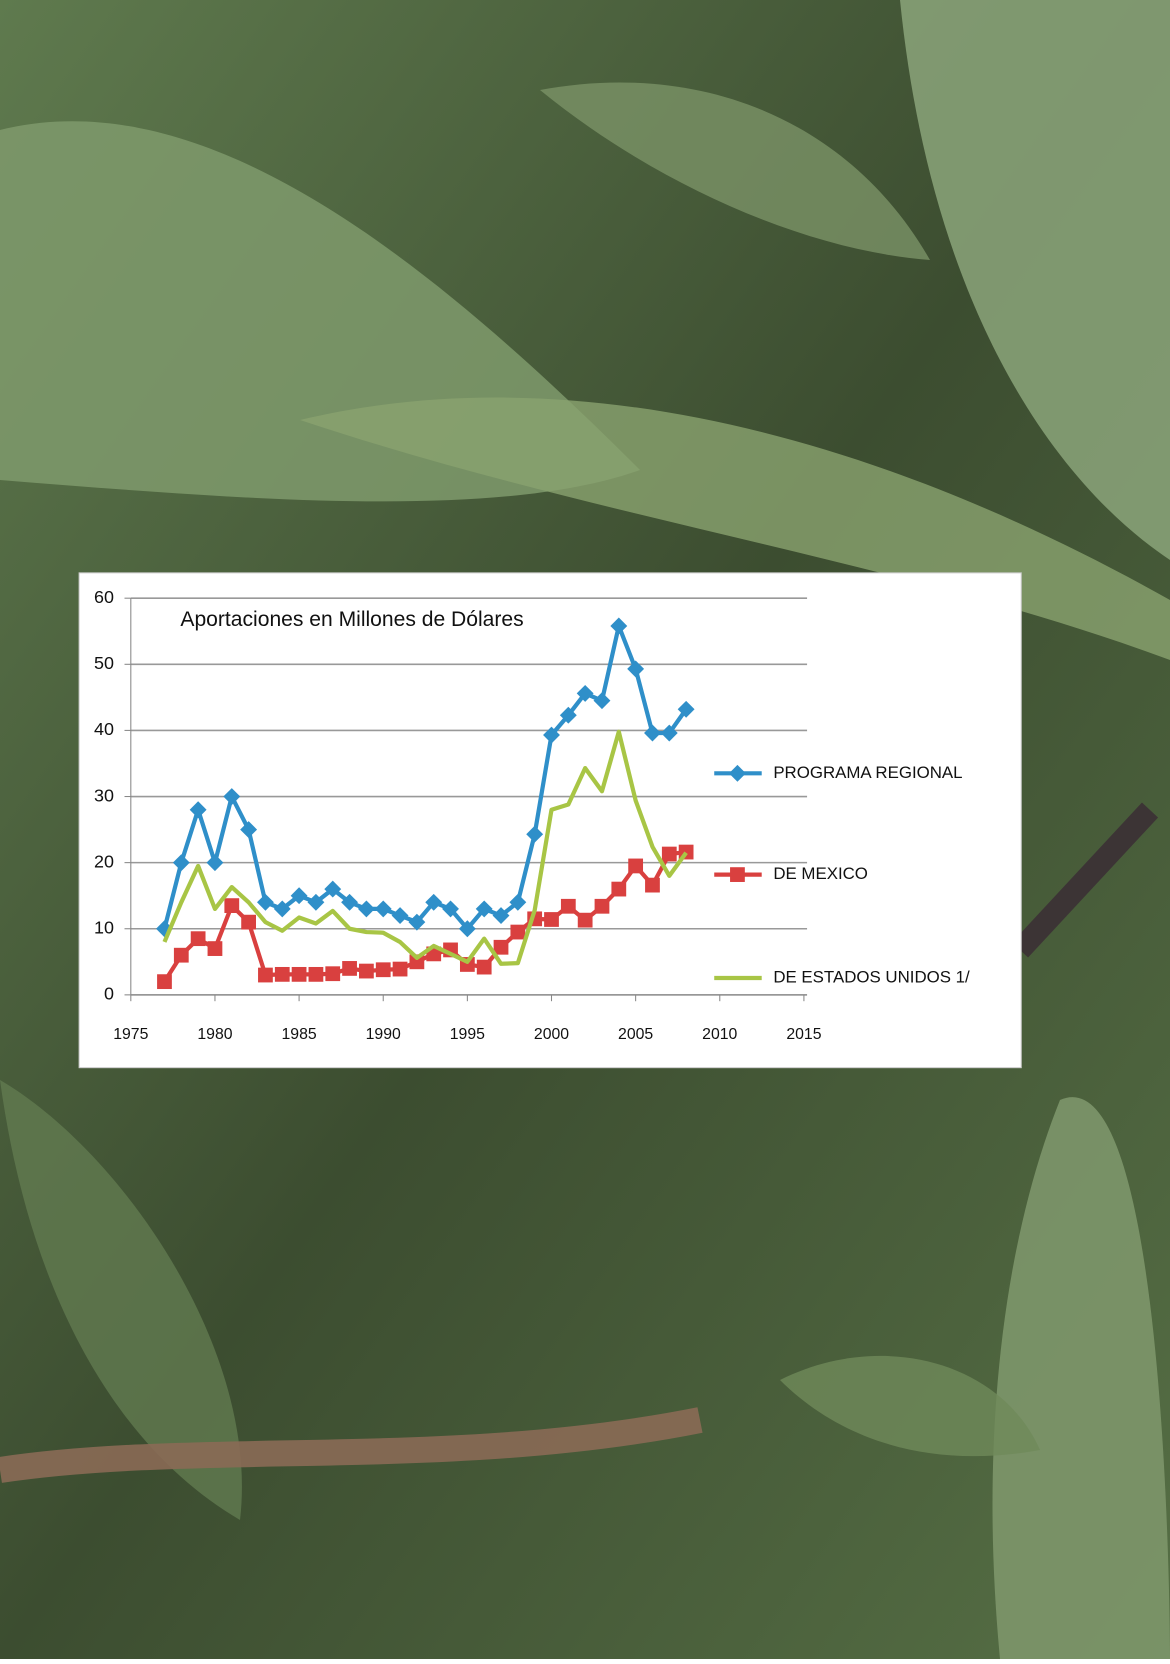  I want to click on y-tick-label: 10, so click(104, 927).